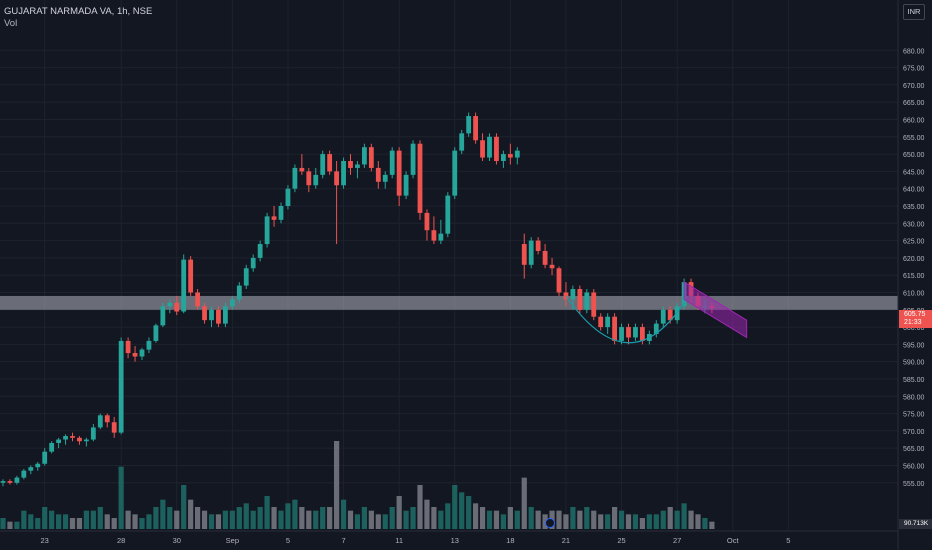 The width and height of the screenshot is (932, 550). I want to click on volume-indicator-label: Vol, so click(11, 23).